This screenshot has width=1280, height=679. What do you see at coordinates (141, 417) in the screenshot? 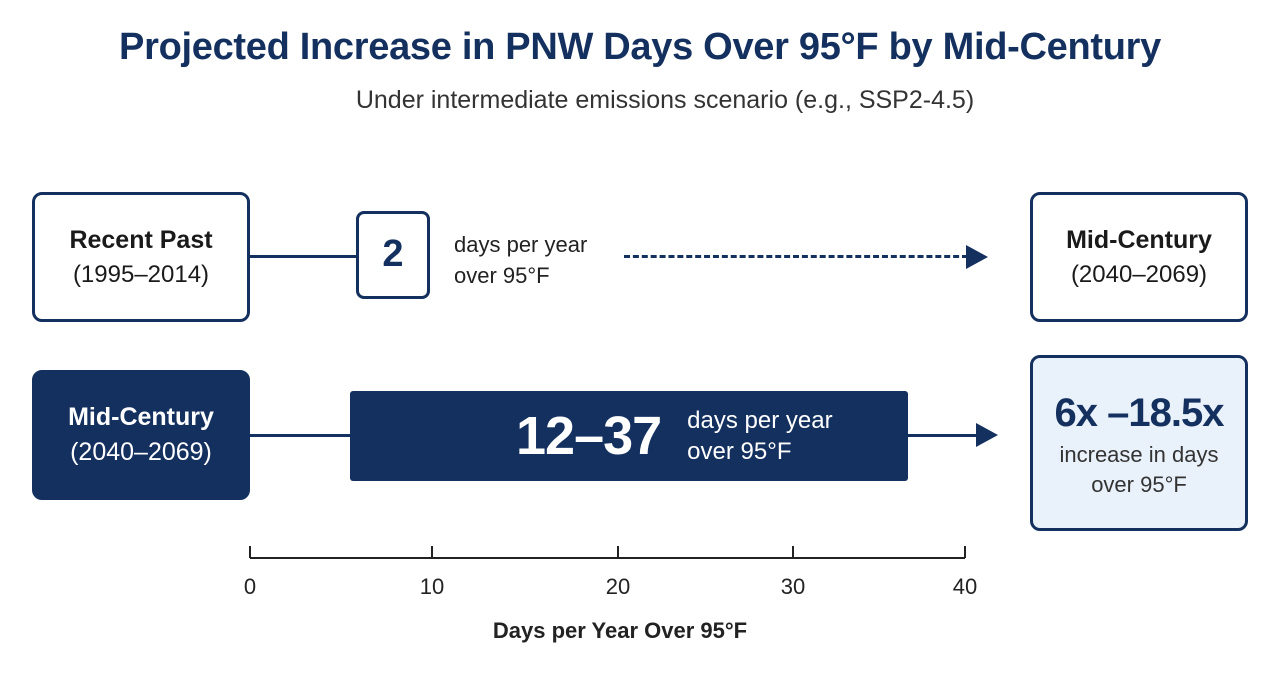
I see `mid-century-label: Mid-Century` at bounding box center [141, 417].